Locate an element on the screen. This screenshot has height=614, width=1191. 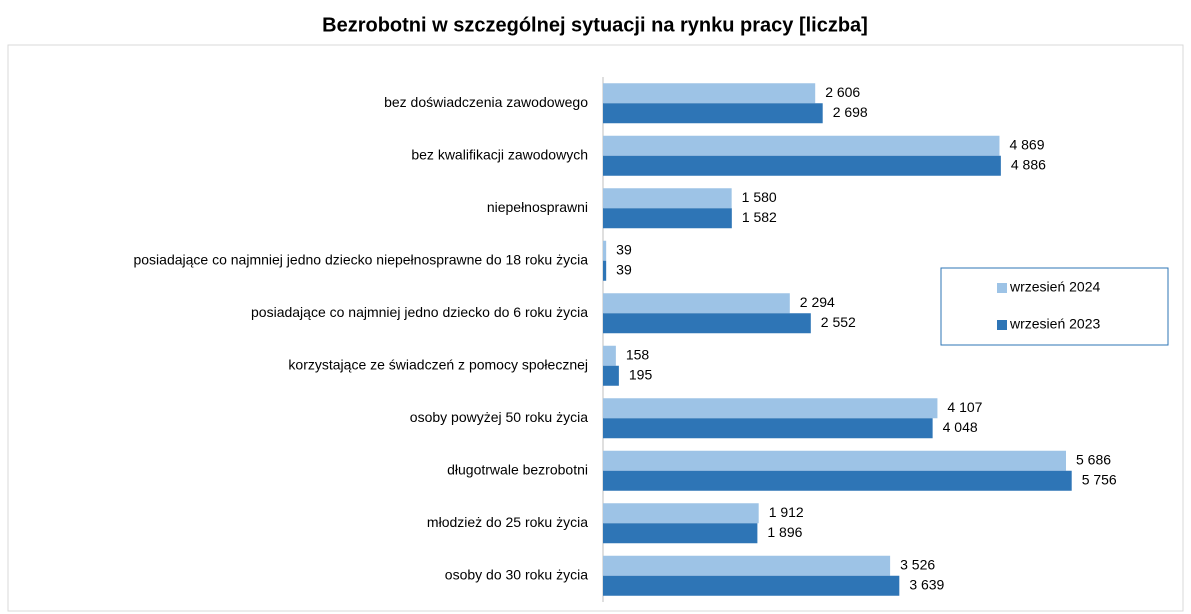
legend-label: wrzesień 2023 is located at coordinates (1054, 324).